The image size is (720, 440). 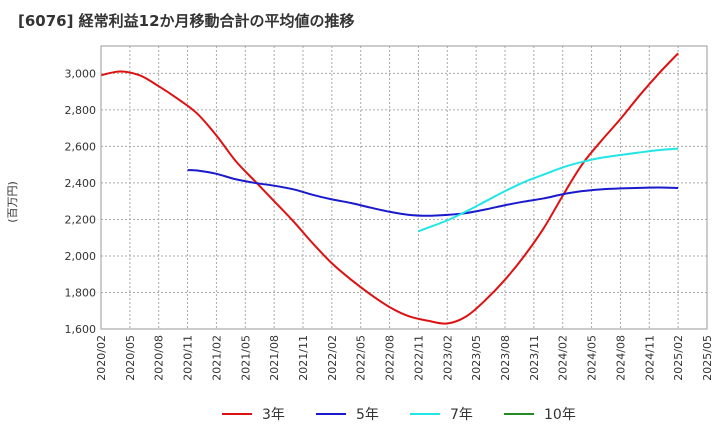 What do you see at coordinates (81, 110) in the screenshot?
I see `y-tick-label: 2,800` at bounding box center [81, 110].